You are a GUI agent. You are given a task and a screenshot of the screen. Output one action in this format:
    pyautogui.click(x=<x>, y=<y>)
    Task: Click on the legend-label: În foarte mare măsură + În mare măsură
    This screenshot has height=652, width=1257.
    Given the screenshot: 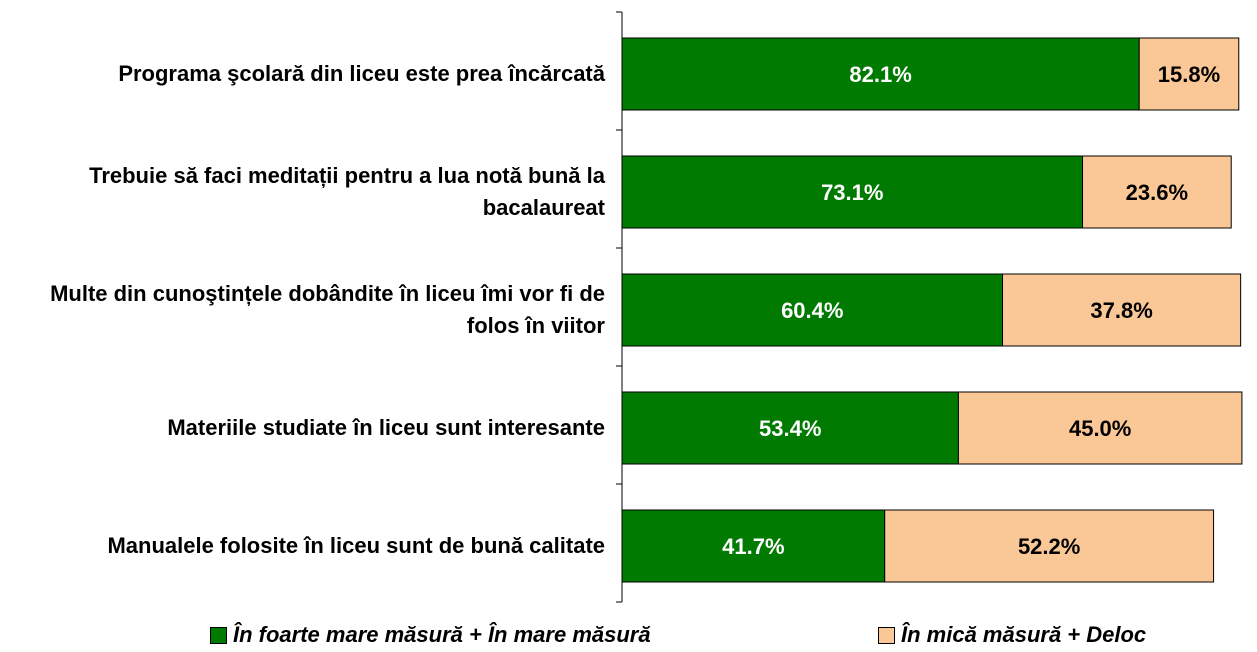 What is the action you would take?
    pyautogui.click(x=442, y=634)
    